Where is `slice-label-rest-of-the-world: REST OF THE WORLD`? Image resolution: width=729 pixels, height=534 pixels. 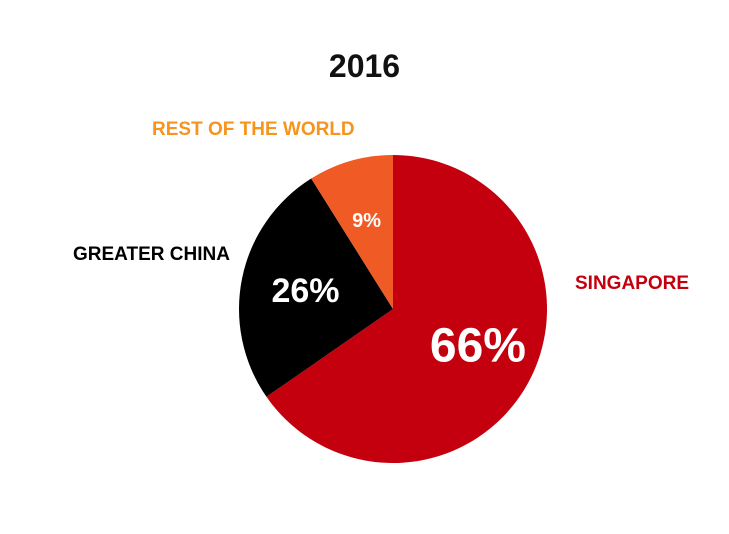 slice-label-rest-of-the-world: REST OF THE WORLD is located at coordinates (253, 129).